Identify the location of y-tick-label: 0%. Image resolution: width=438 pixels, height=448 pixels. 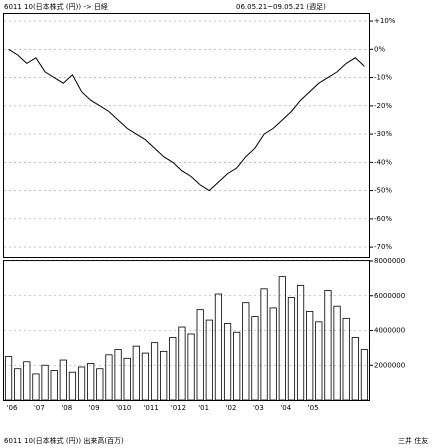
(379, 49).